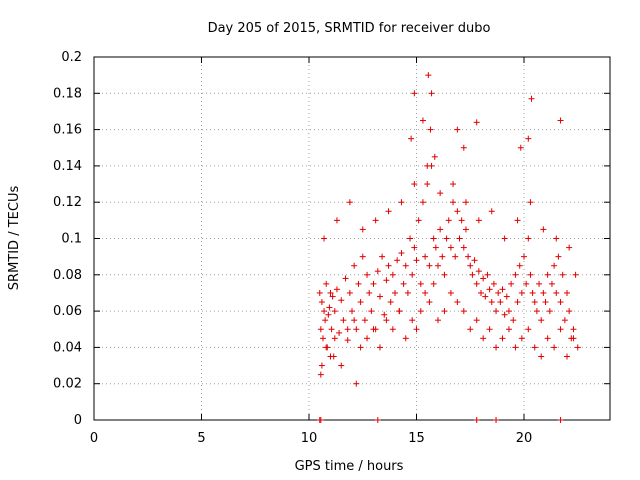 This screenshot has width=640, height=480. I want to click on y-tick-label: 0.04, so click(67, 347).